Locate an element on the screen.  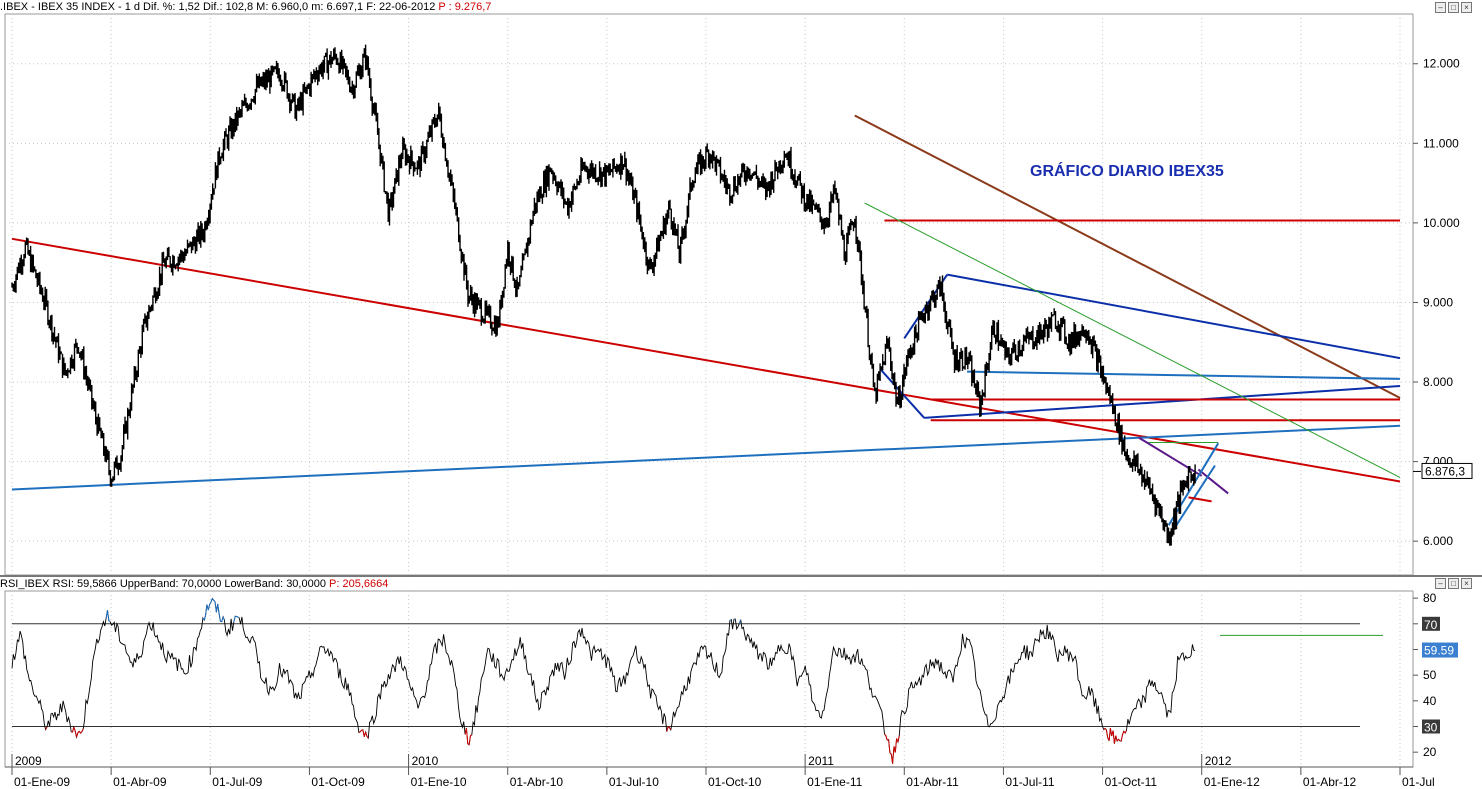
x-tick-label: 01-Ene-09 is located at coordinates (42, 782).